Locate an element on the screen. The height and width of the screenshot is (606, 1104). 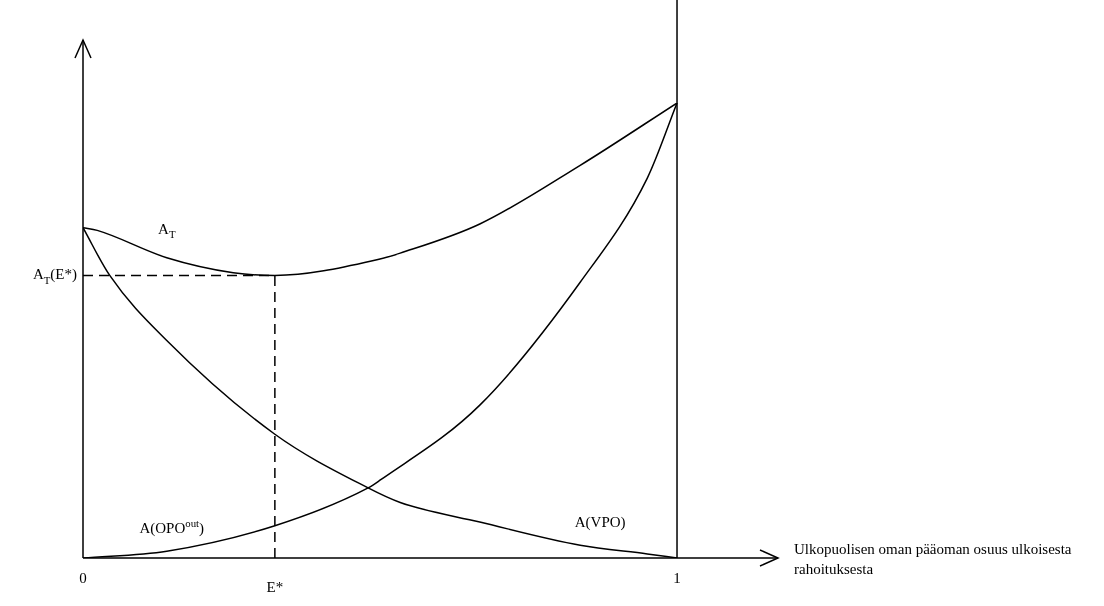
ref-line-label: E* is located at coordinates (275, 586).